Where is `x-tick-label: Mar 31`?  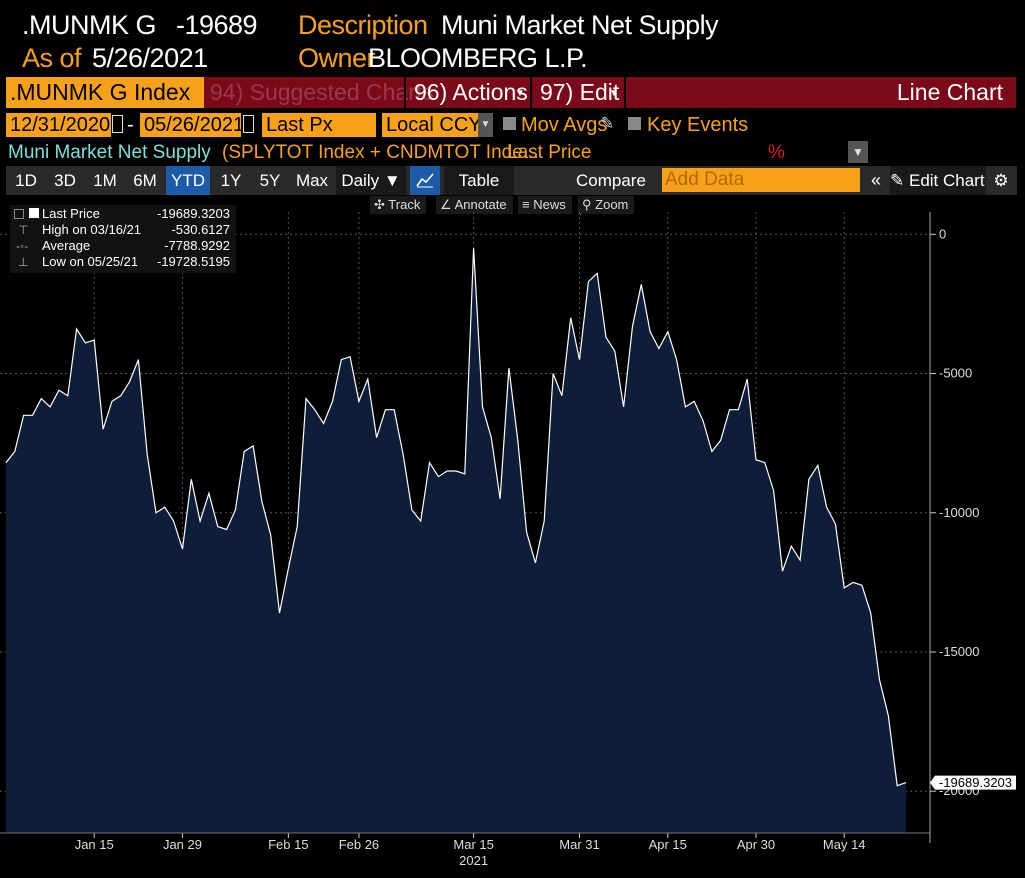 x-tick-label: Mar 31 is located at coordinates (579, 844).